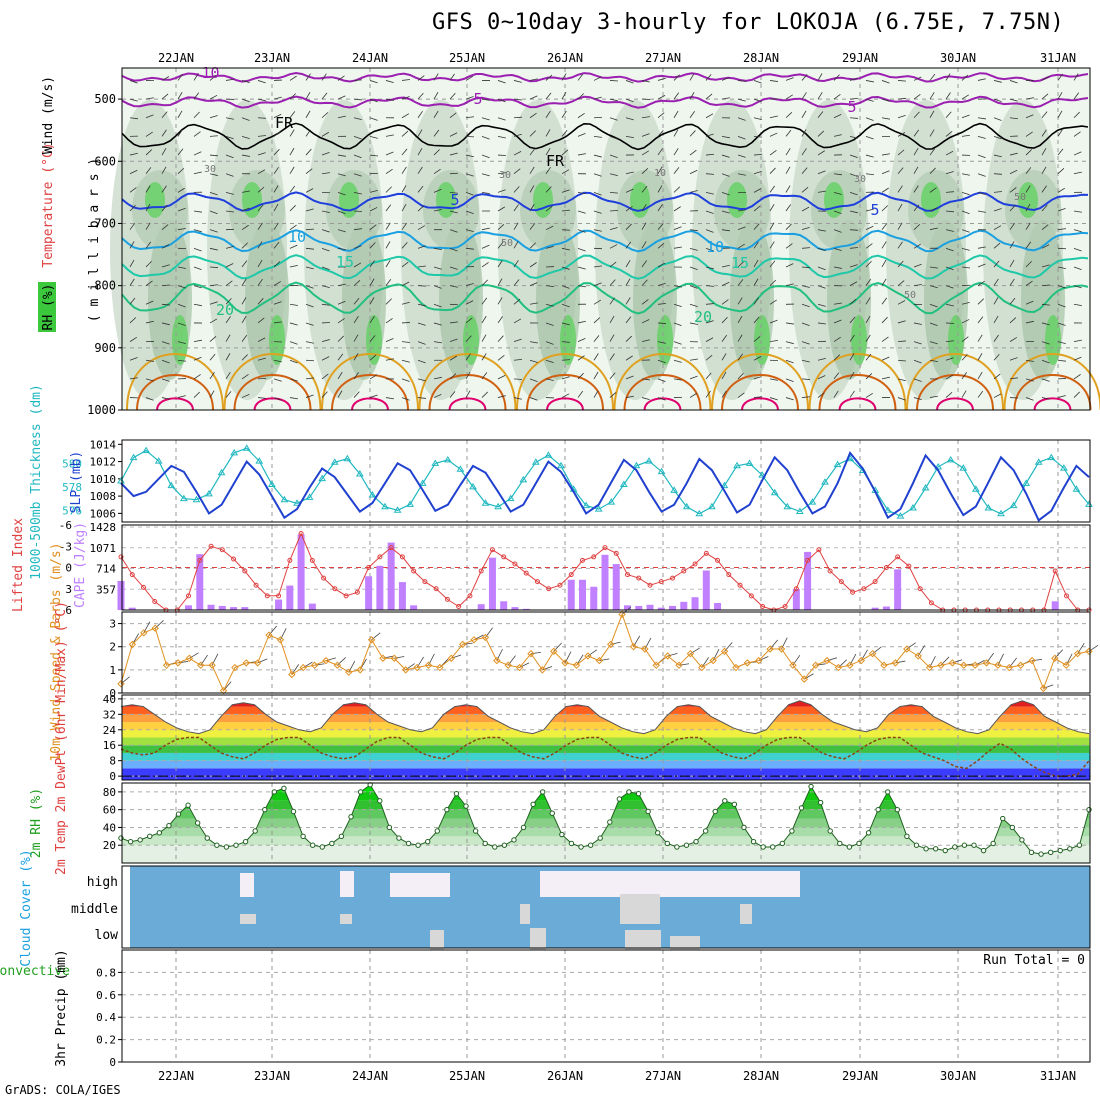 This screenshot has width=1100, height=1100. What do you see at coordinates (106, 1040) in the screenshot?
I see `y-tick-label: 0.2` at bounding box center [106, 1040].